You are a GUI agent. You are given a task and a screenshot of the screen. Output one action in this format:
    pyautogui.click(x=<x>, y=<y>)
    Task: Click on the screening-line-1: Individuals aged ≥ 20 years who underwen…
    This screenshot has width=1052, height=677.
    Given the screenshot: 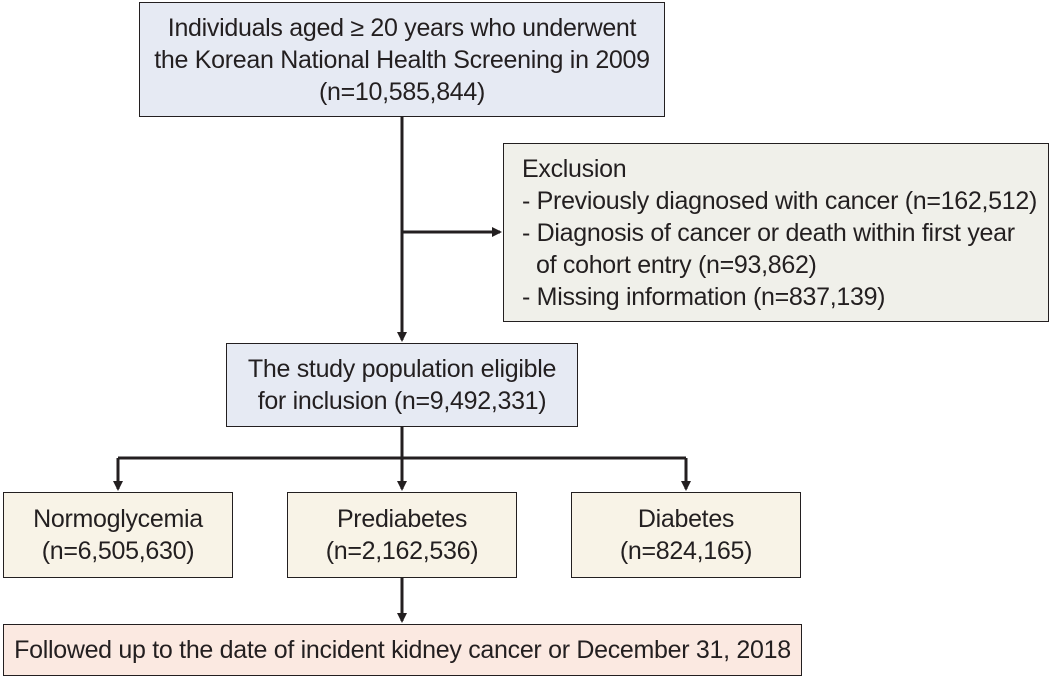 What is the action you would take?
    pyautogui.click(x=402, y=27)
    